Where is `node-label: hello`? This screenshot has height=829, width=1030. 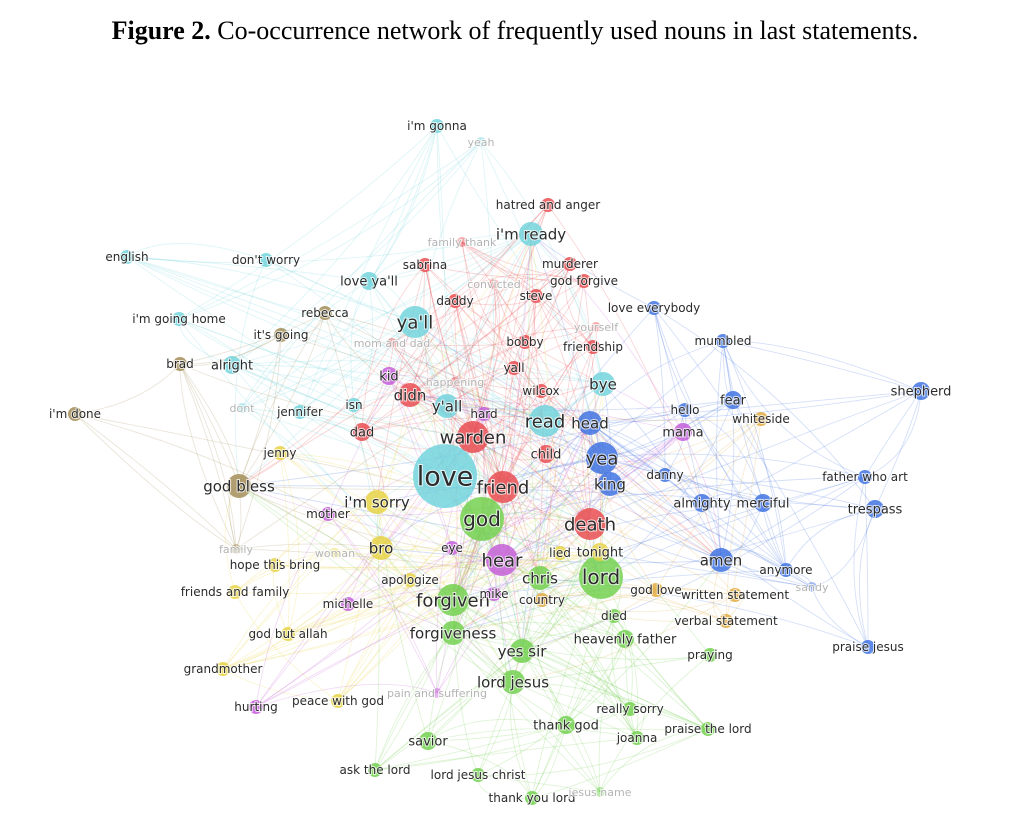
node-label: hello is located at coordinates (685, 410).